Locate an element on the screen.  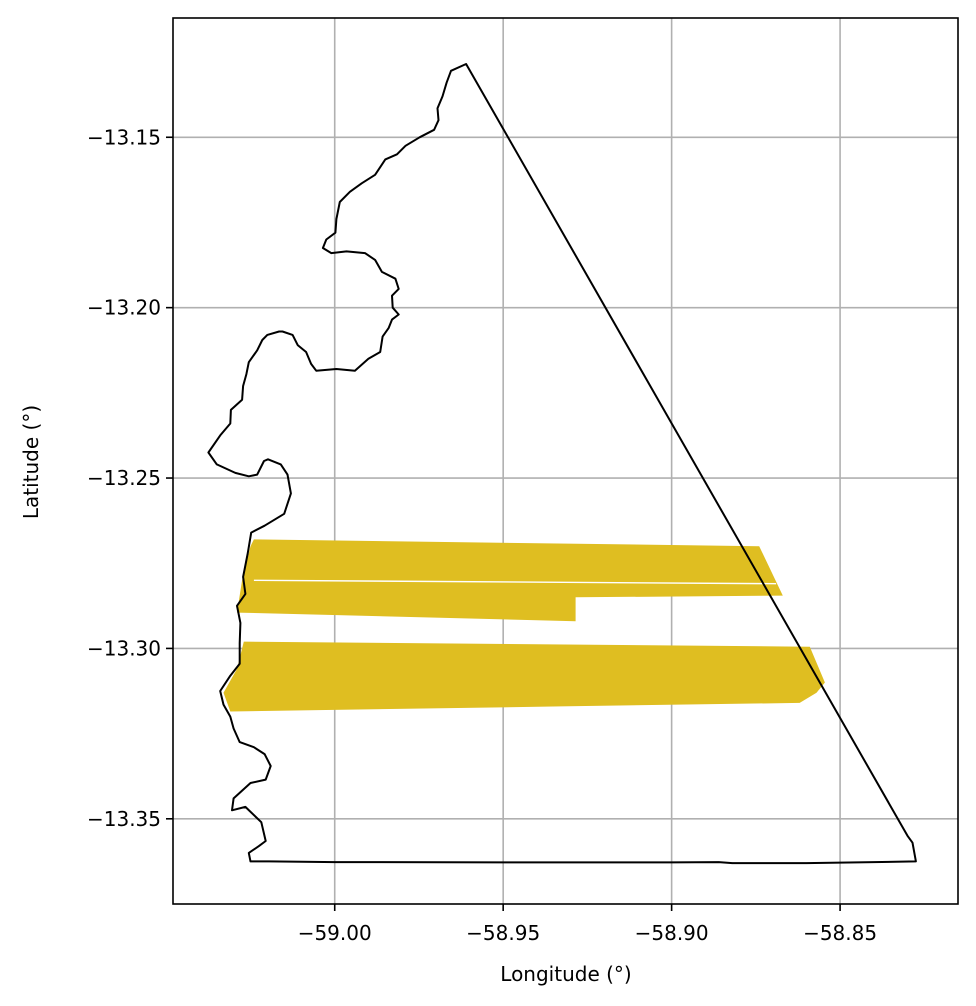
x-tick-label: −58.90 is located at coordinates (672, 933).